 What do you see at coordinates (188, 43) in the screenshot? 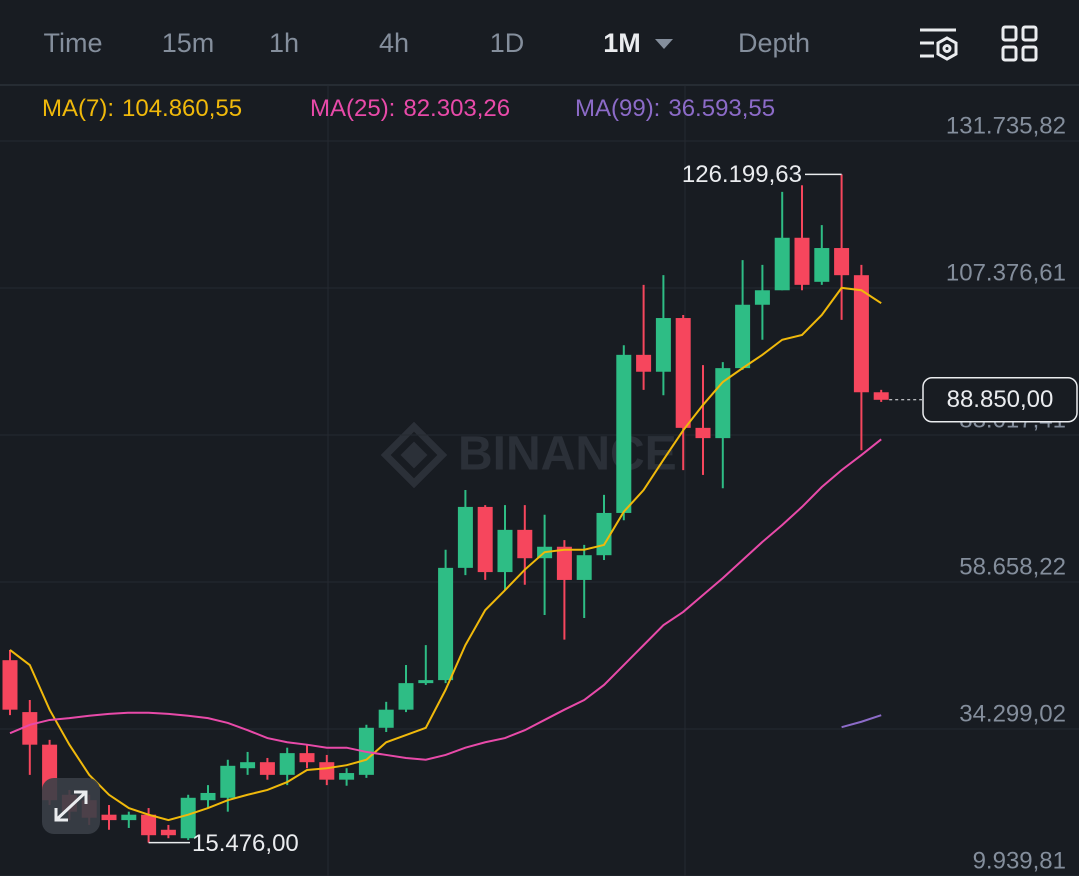
I see `timeframe-tab: 15m` at bounding box center [188, 43].